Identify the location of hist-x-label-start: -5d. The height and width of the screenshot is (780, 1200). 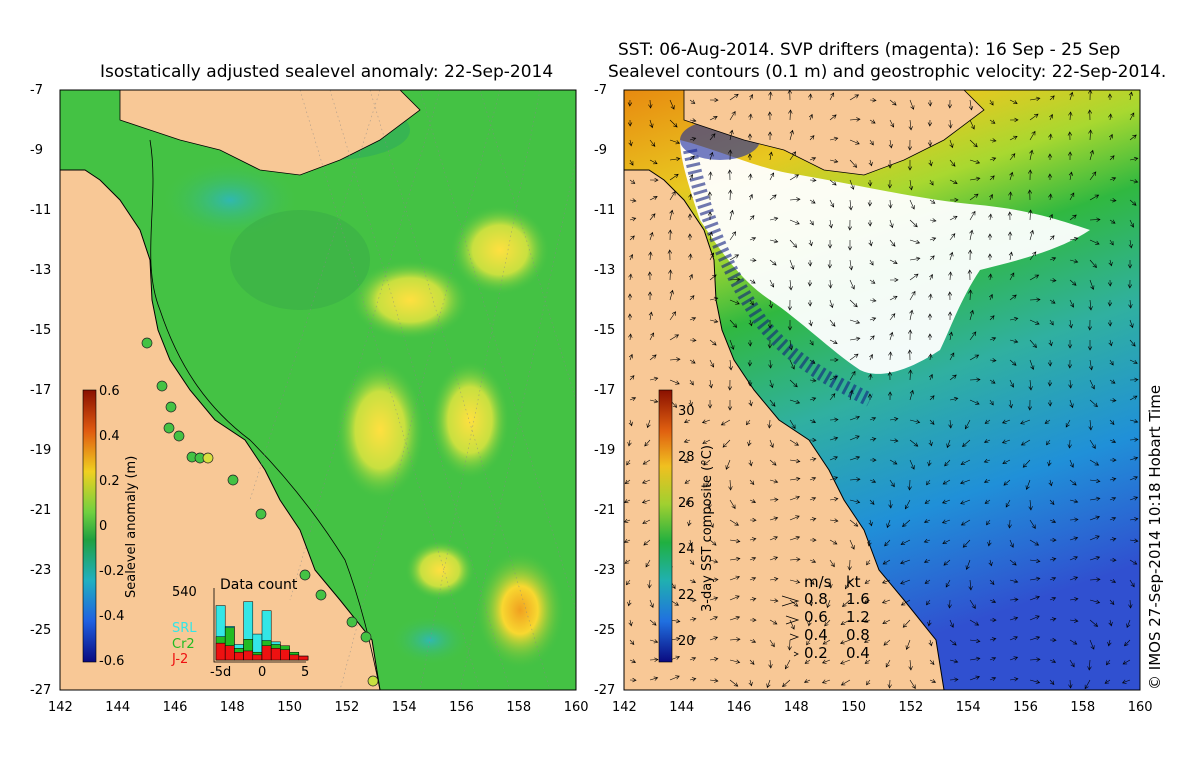
(221, 672).